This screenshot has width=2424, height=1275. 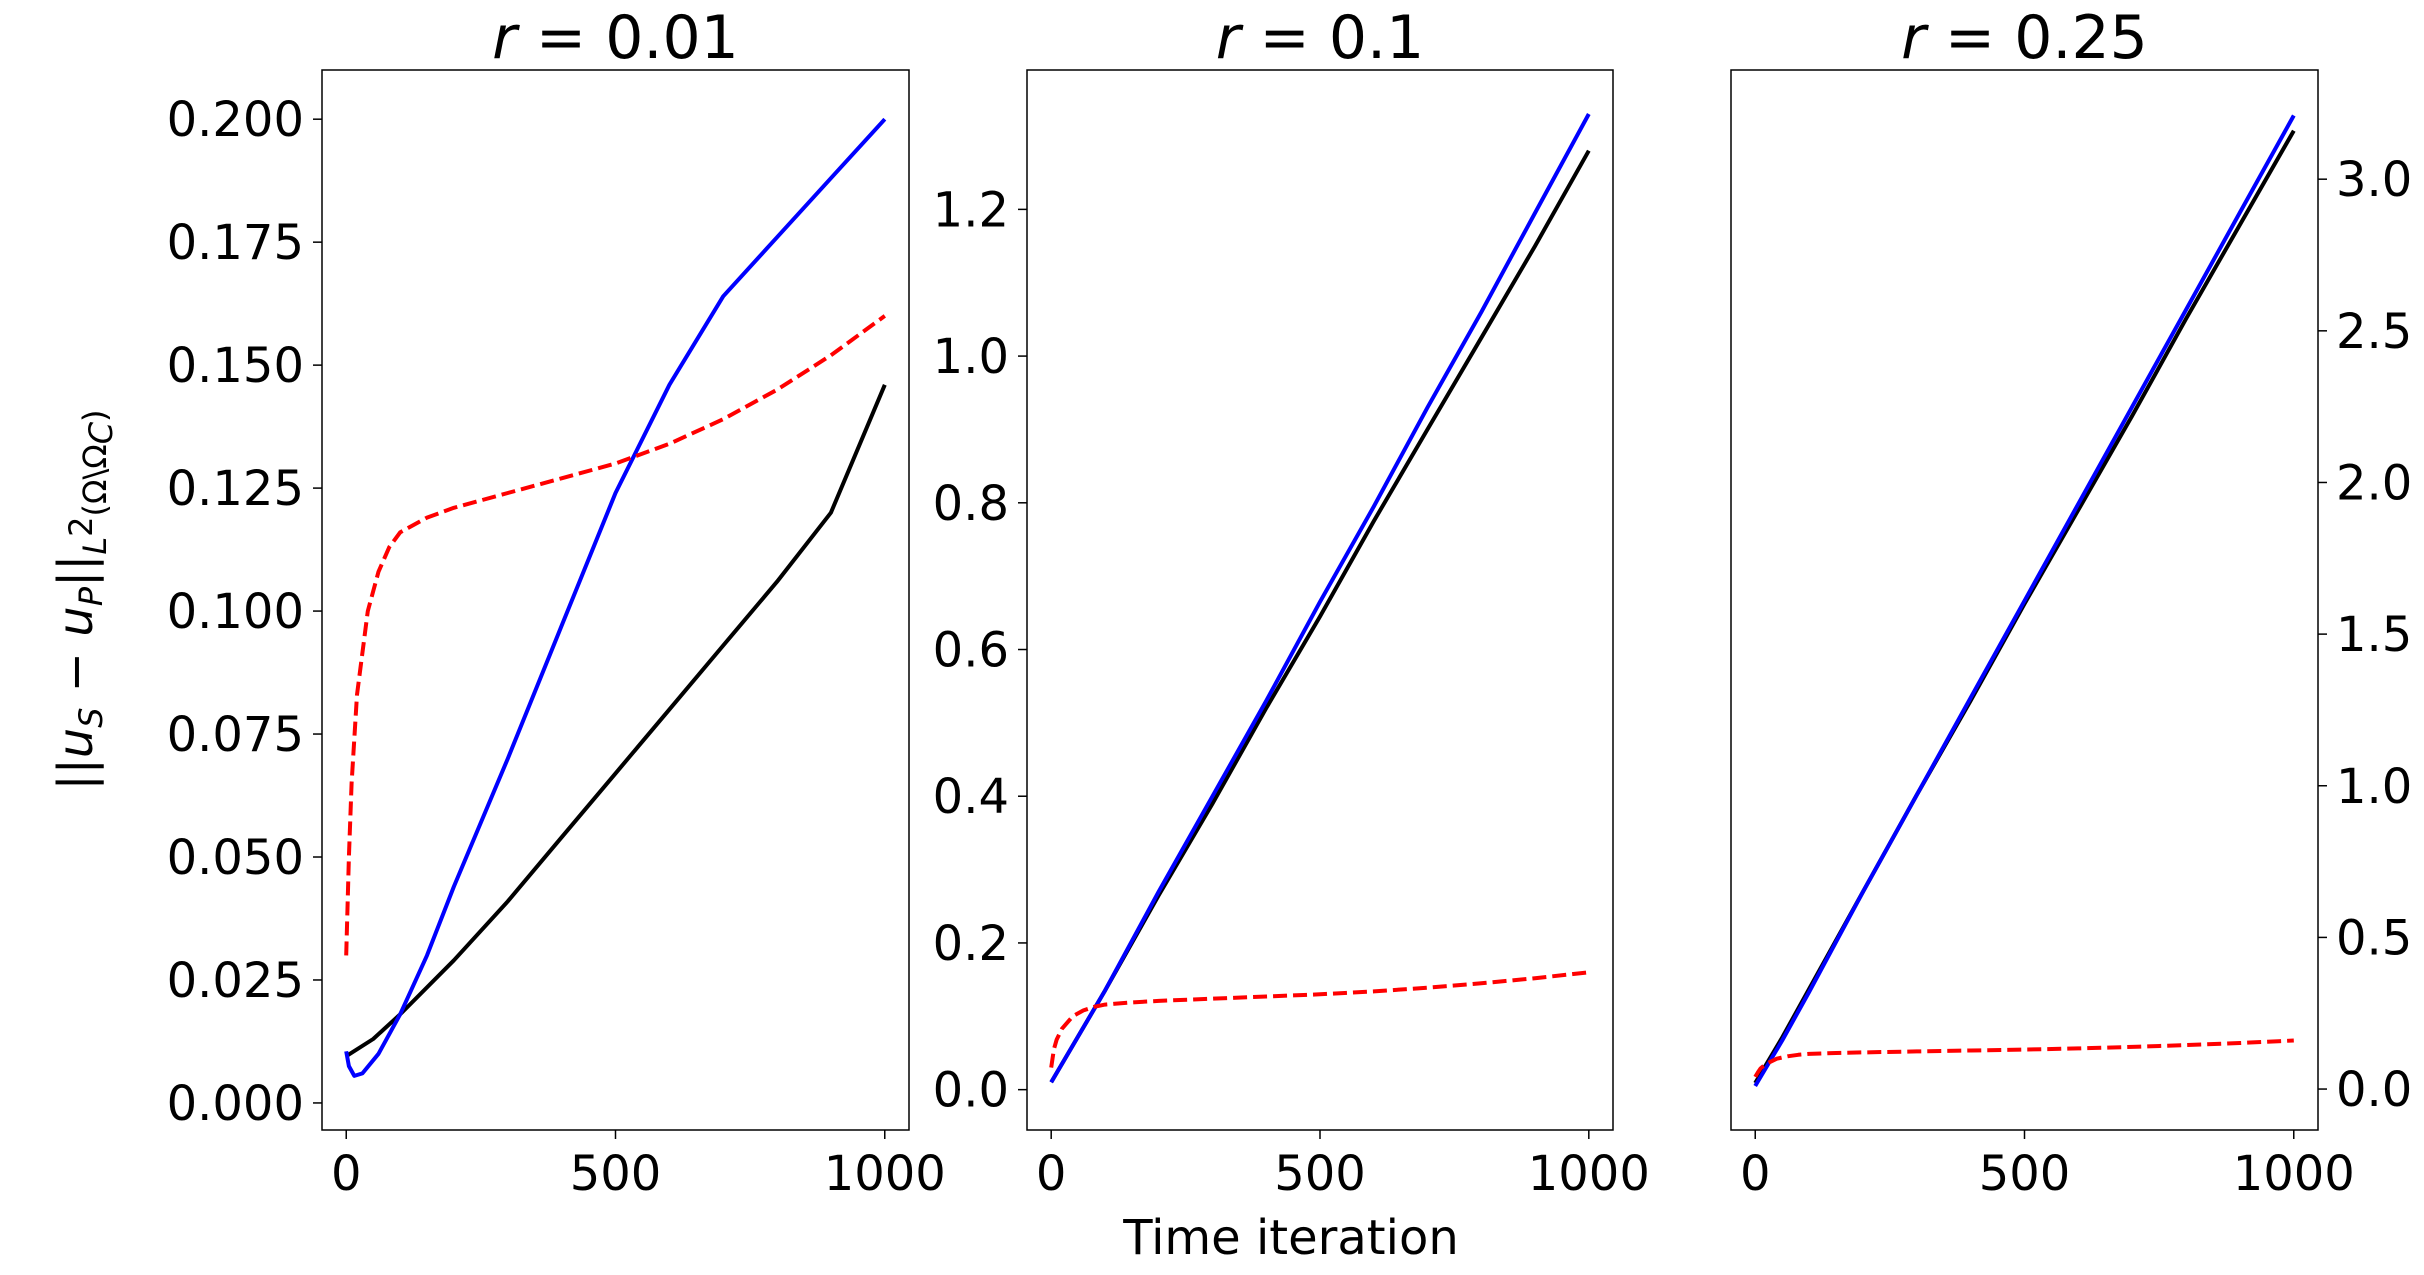 What do you see at coordinates (76, 571) in the screenshot?
I see `ylabel-bars-close: ||` at bounding box center [76, 571].